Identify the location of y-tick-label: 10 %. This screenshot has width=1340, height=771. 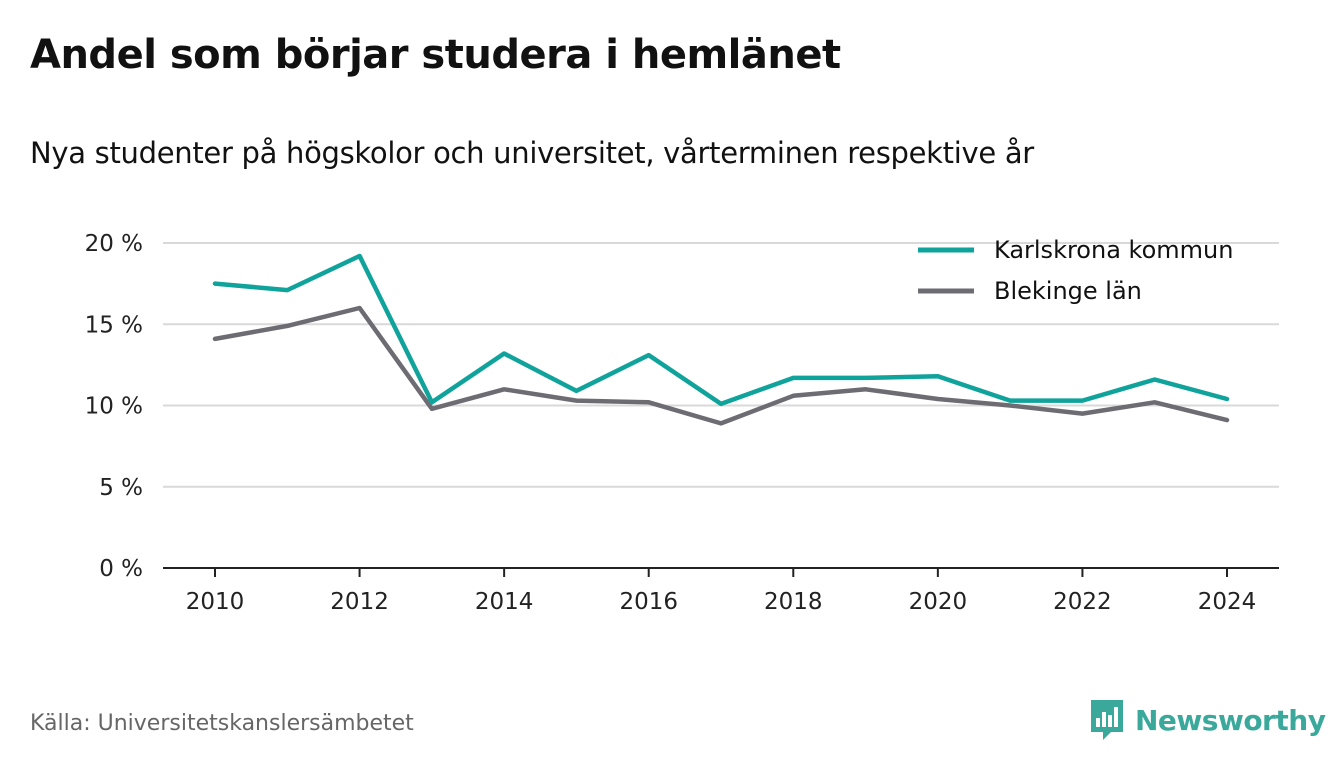
(114, 407).